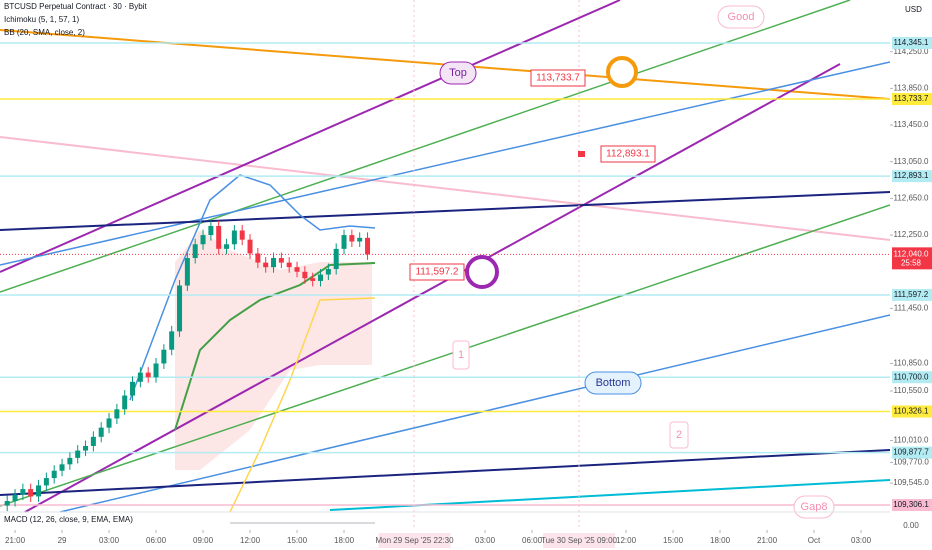 The height and width of the screenshot is (550, 932). What do you see at coordinates (679, 435) in the screenshot?
I see `annotation: 2` at bounding box center [679, 435].